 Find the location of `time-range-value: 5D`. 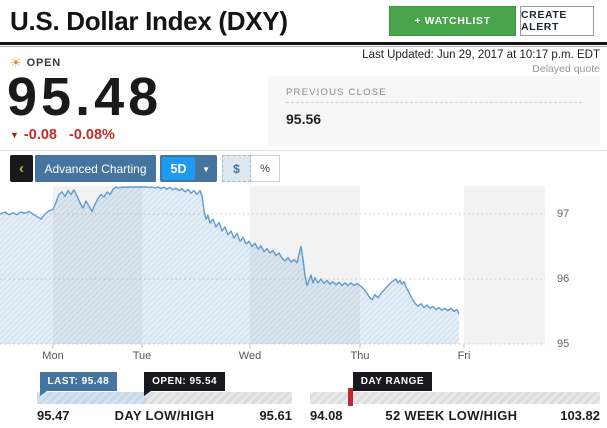

time-range-value: 5D is located at coordinates (178, 168).